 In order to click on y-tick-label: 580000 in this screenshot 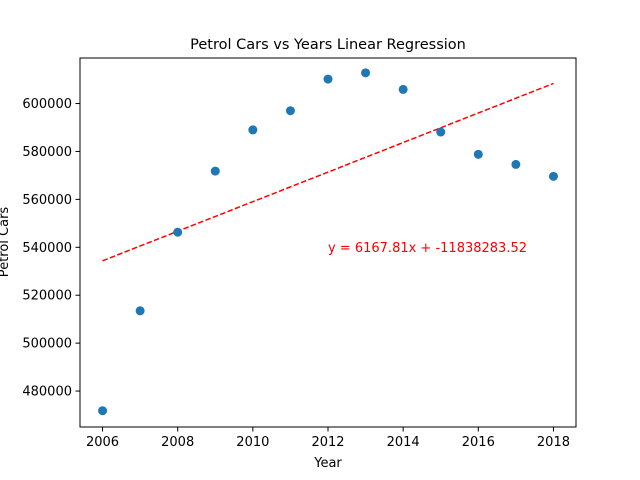, I will do `click(47, 152)`.